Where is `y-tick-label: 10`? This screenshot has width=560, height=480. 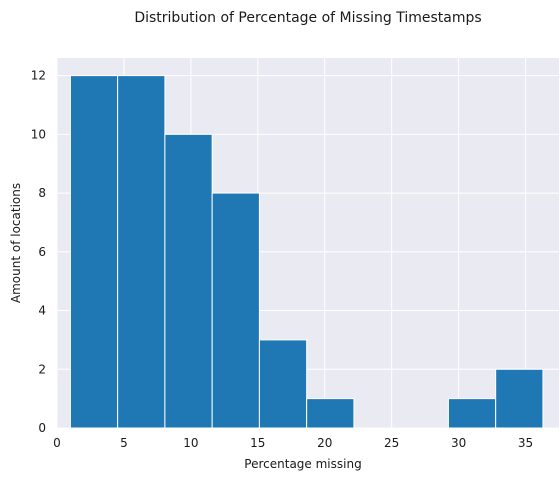 y-tick-label: 10 is located at coordinates (38, 134).